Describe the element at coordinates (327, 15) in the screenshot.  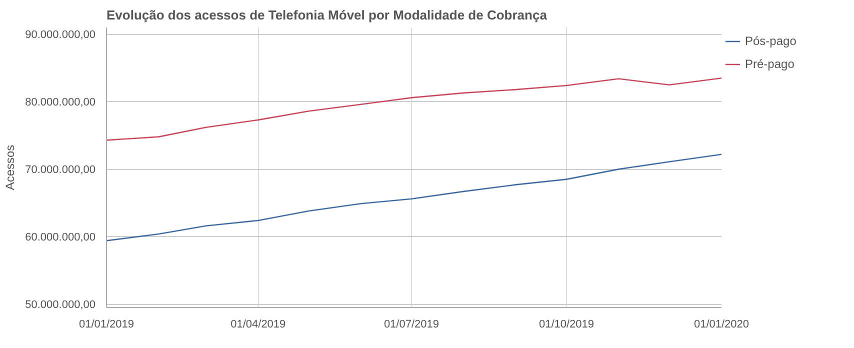
I see `chart-title: Evolução dos acessos de Telefonia Móvel por Modalidade de Cobrança` at that location.